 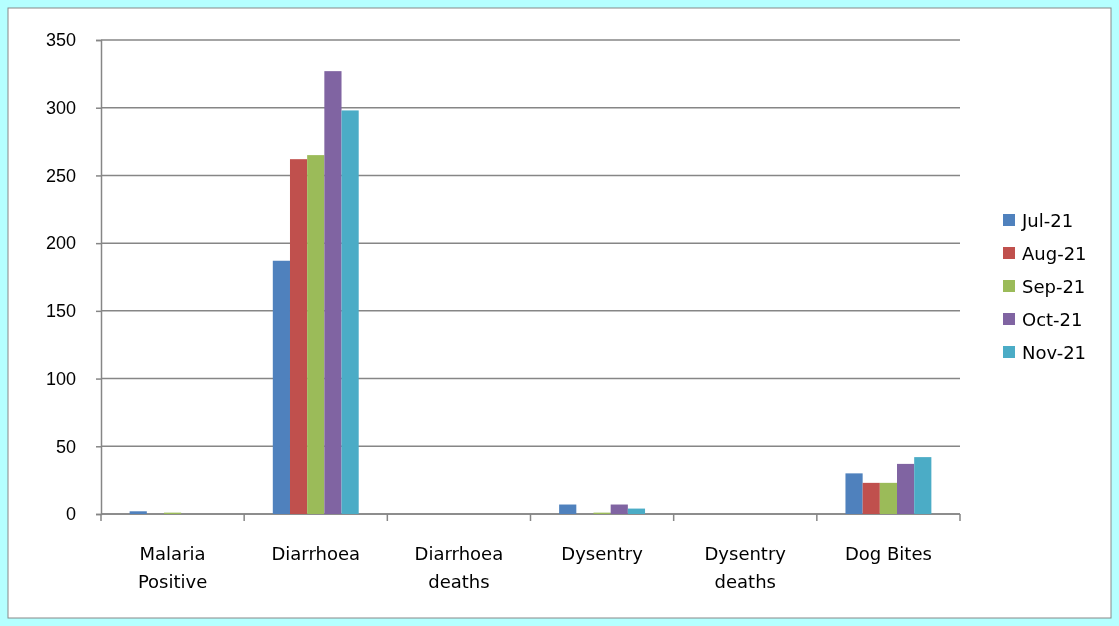 I want to click on x-tick-label: Dysentry deaths, so click(x=745, y=567).